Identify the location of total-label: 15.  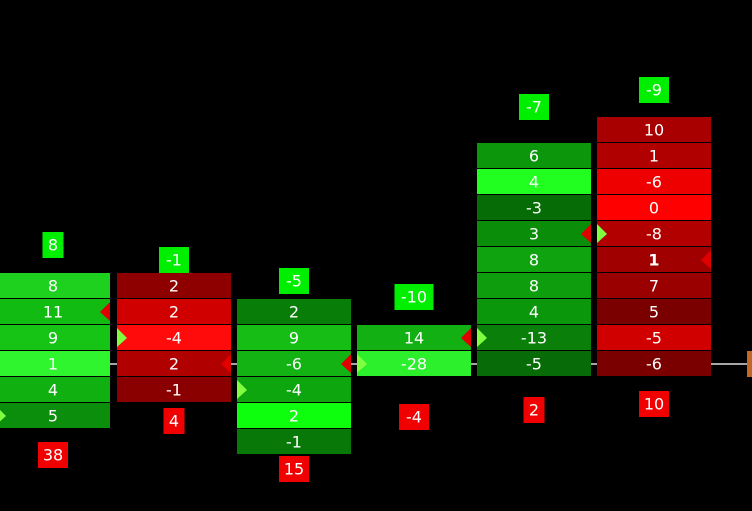
(294, 469).